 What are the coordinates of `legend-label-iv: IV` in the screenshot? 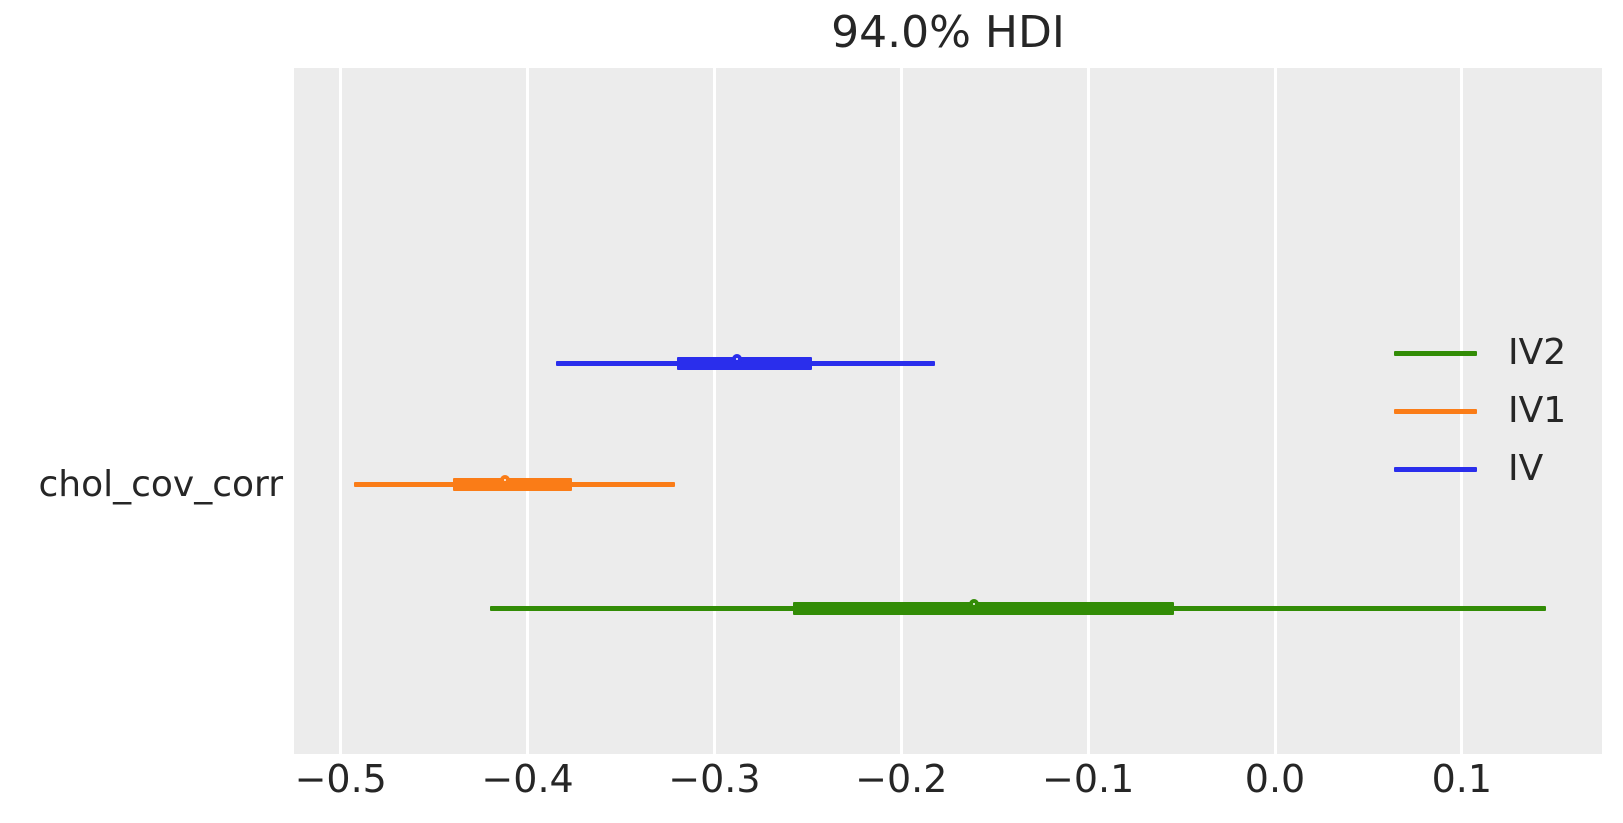 It's located at (1526, 468).